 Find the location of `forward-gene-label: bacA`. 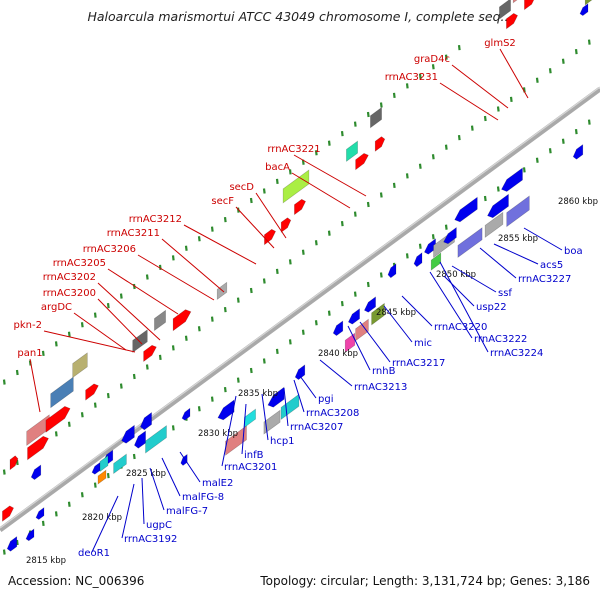

forward-gene-label: bacA is located at coordinates (277, 167).